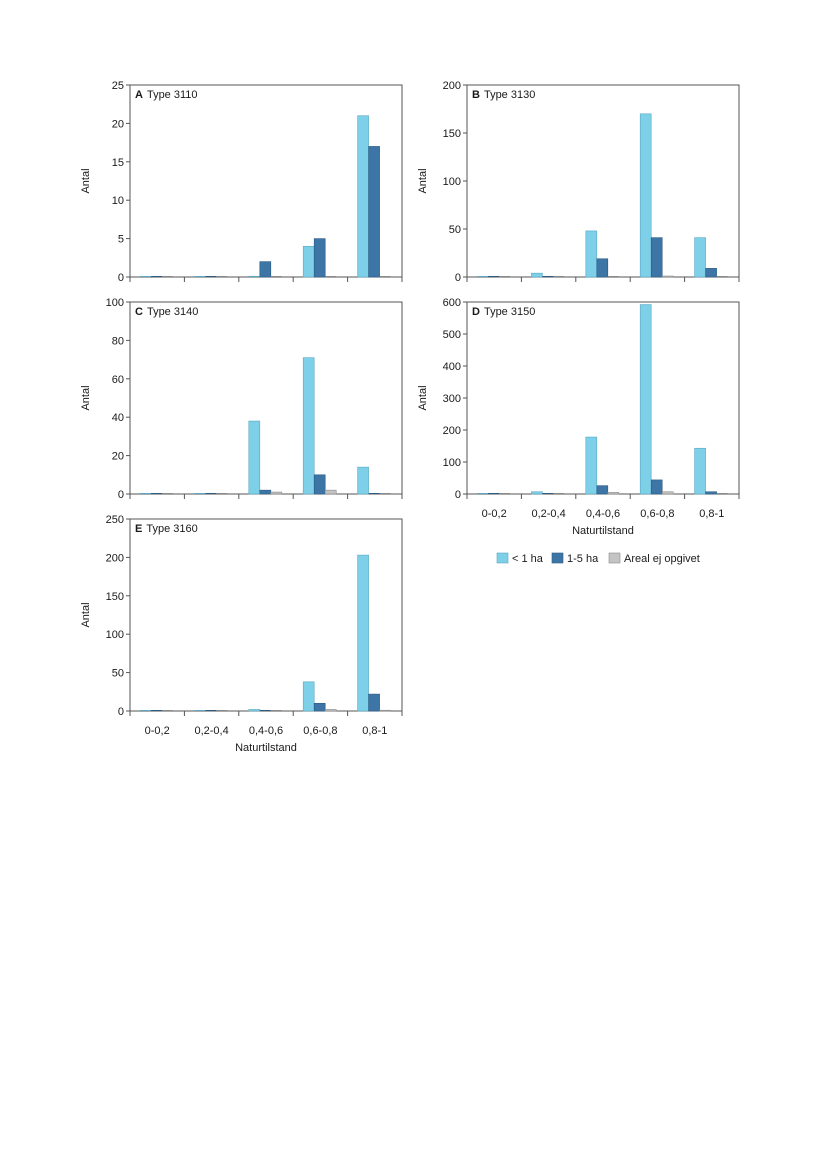 This screenshot has width=826, height=1169. I want to click on panel-label: A Type 3110, so click(166, 95).